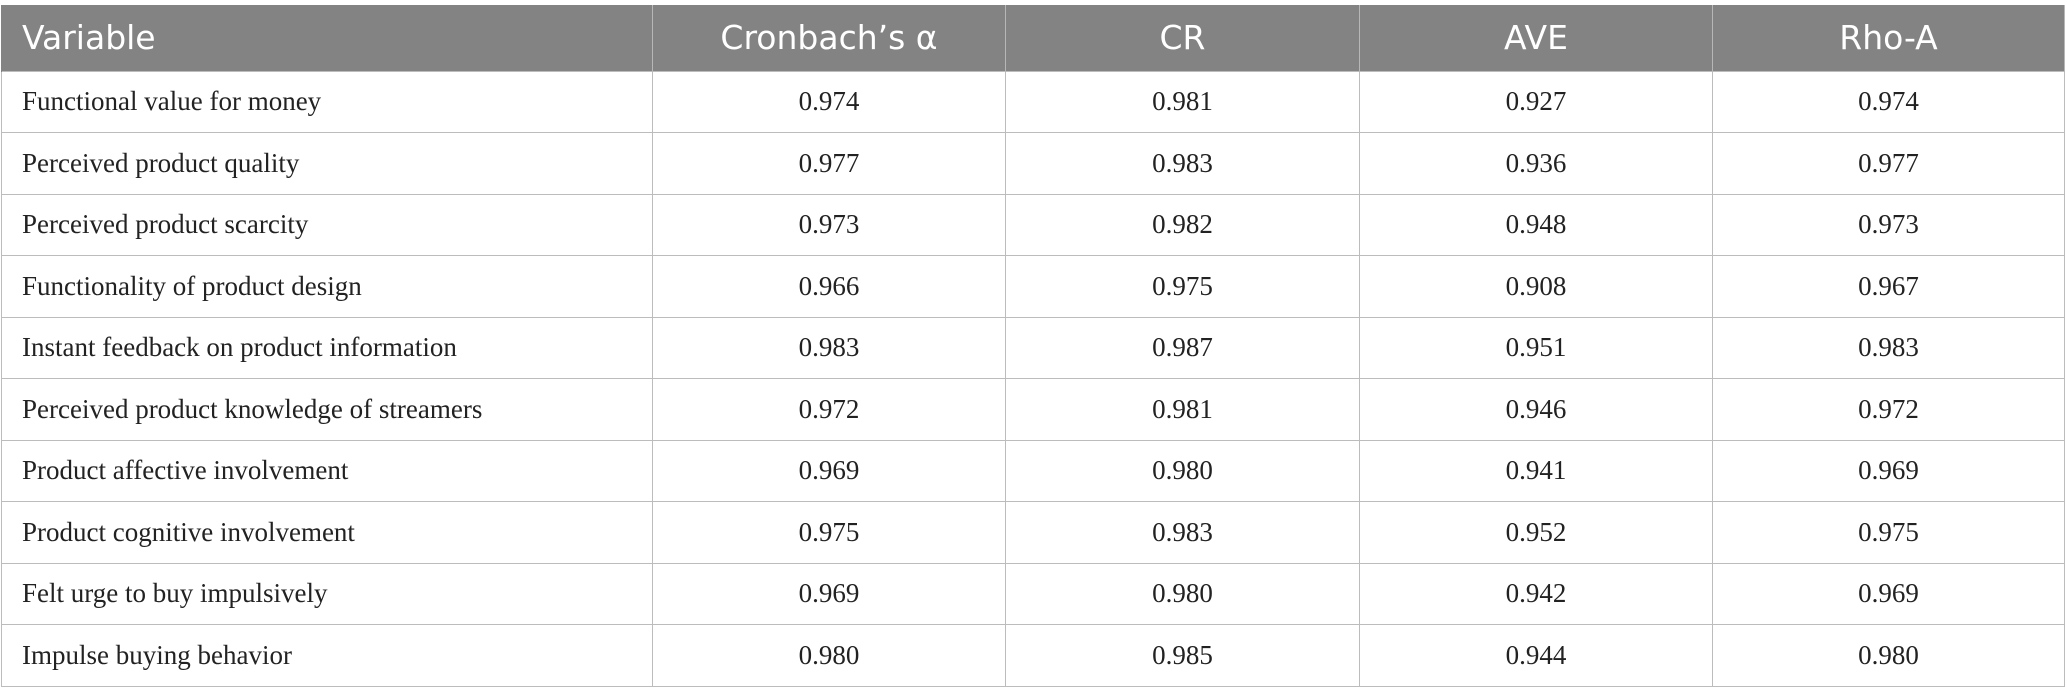  I want to click on cell-cronbach-alpha: 0.983, so click(829, 347).